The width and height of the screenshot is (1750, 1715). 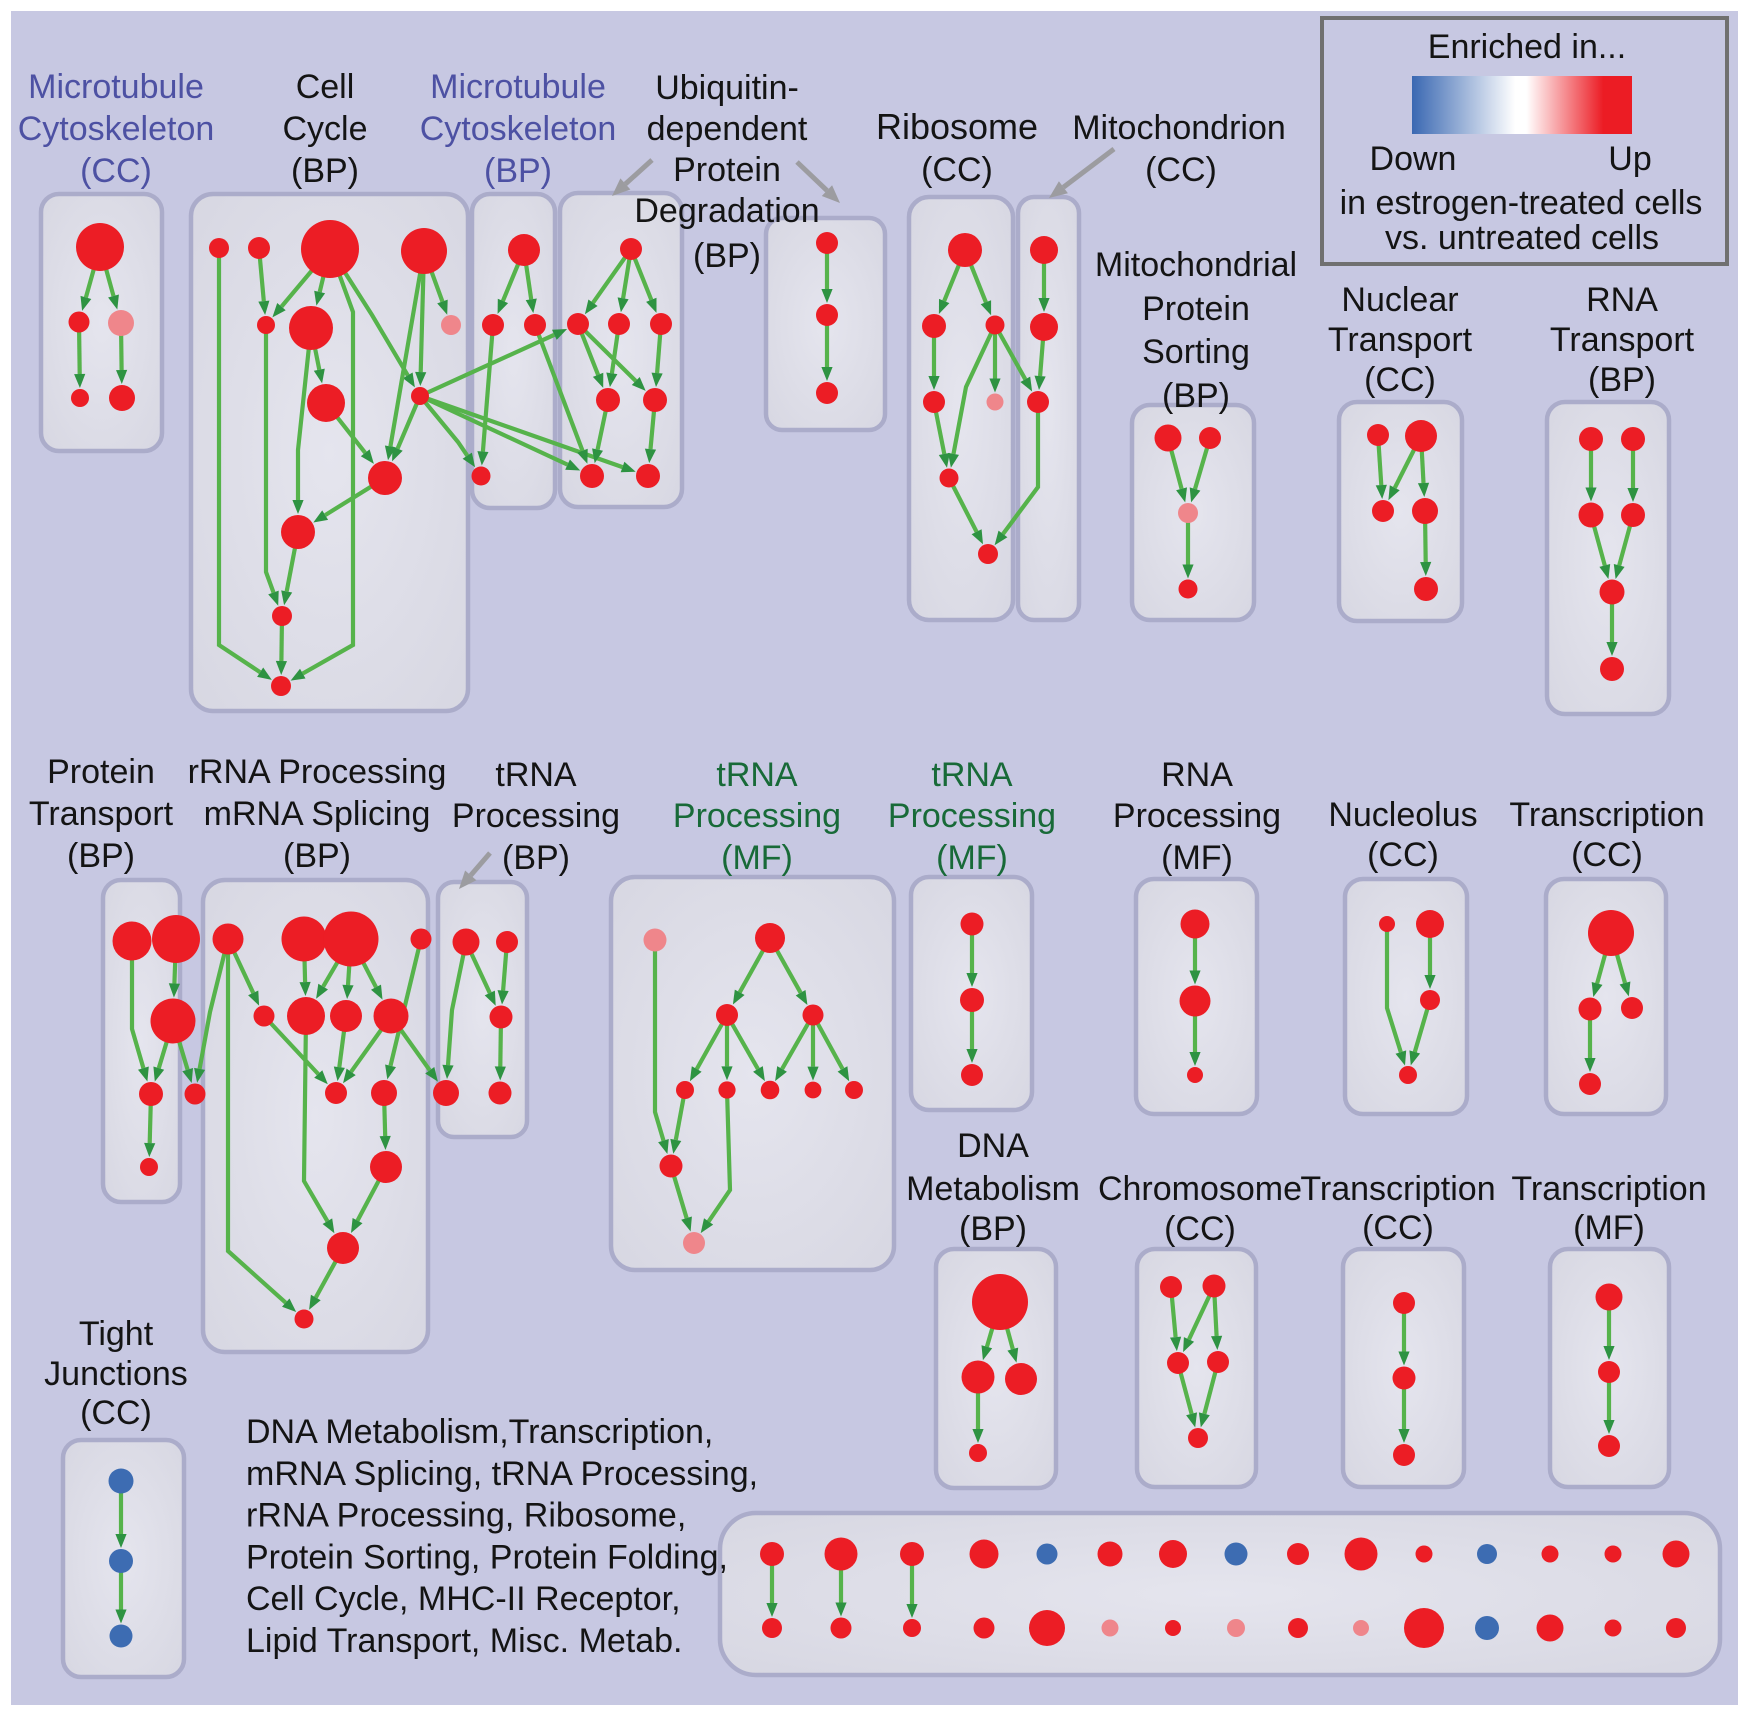 What do you see at coordinates (1522, 238) in the screenshot?
I see `svg-text: vs. untreated cells` at bounding box center [1522, 238].